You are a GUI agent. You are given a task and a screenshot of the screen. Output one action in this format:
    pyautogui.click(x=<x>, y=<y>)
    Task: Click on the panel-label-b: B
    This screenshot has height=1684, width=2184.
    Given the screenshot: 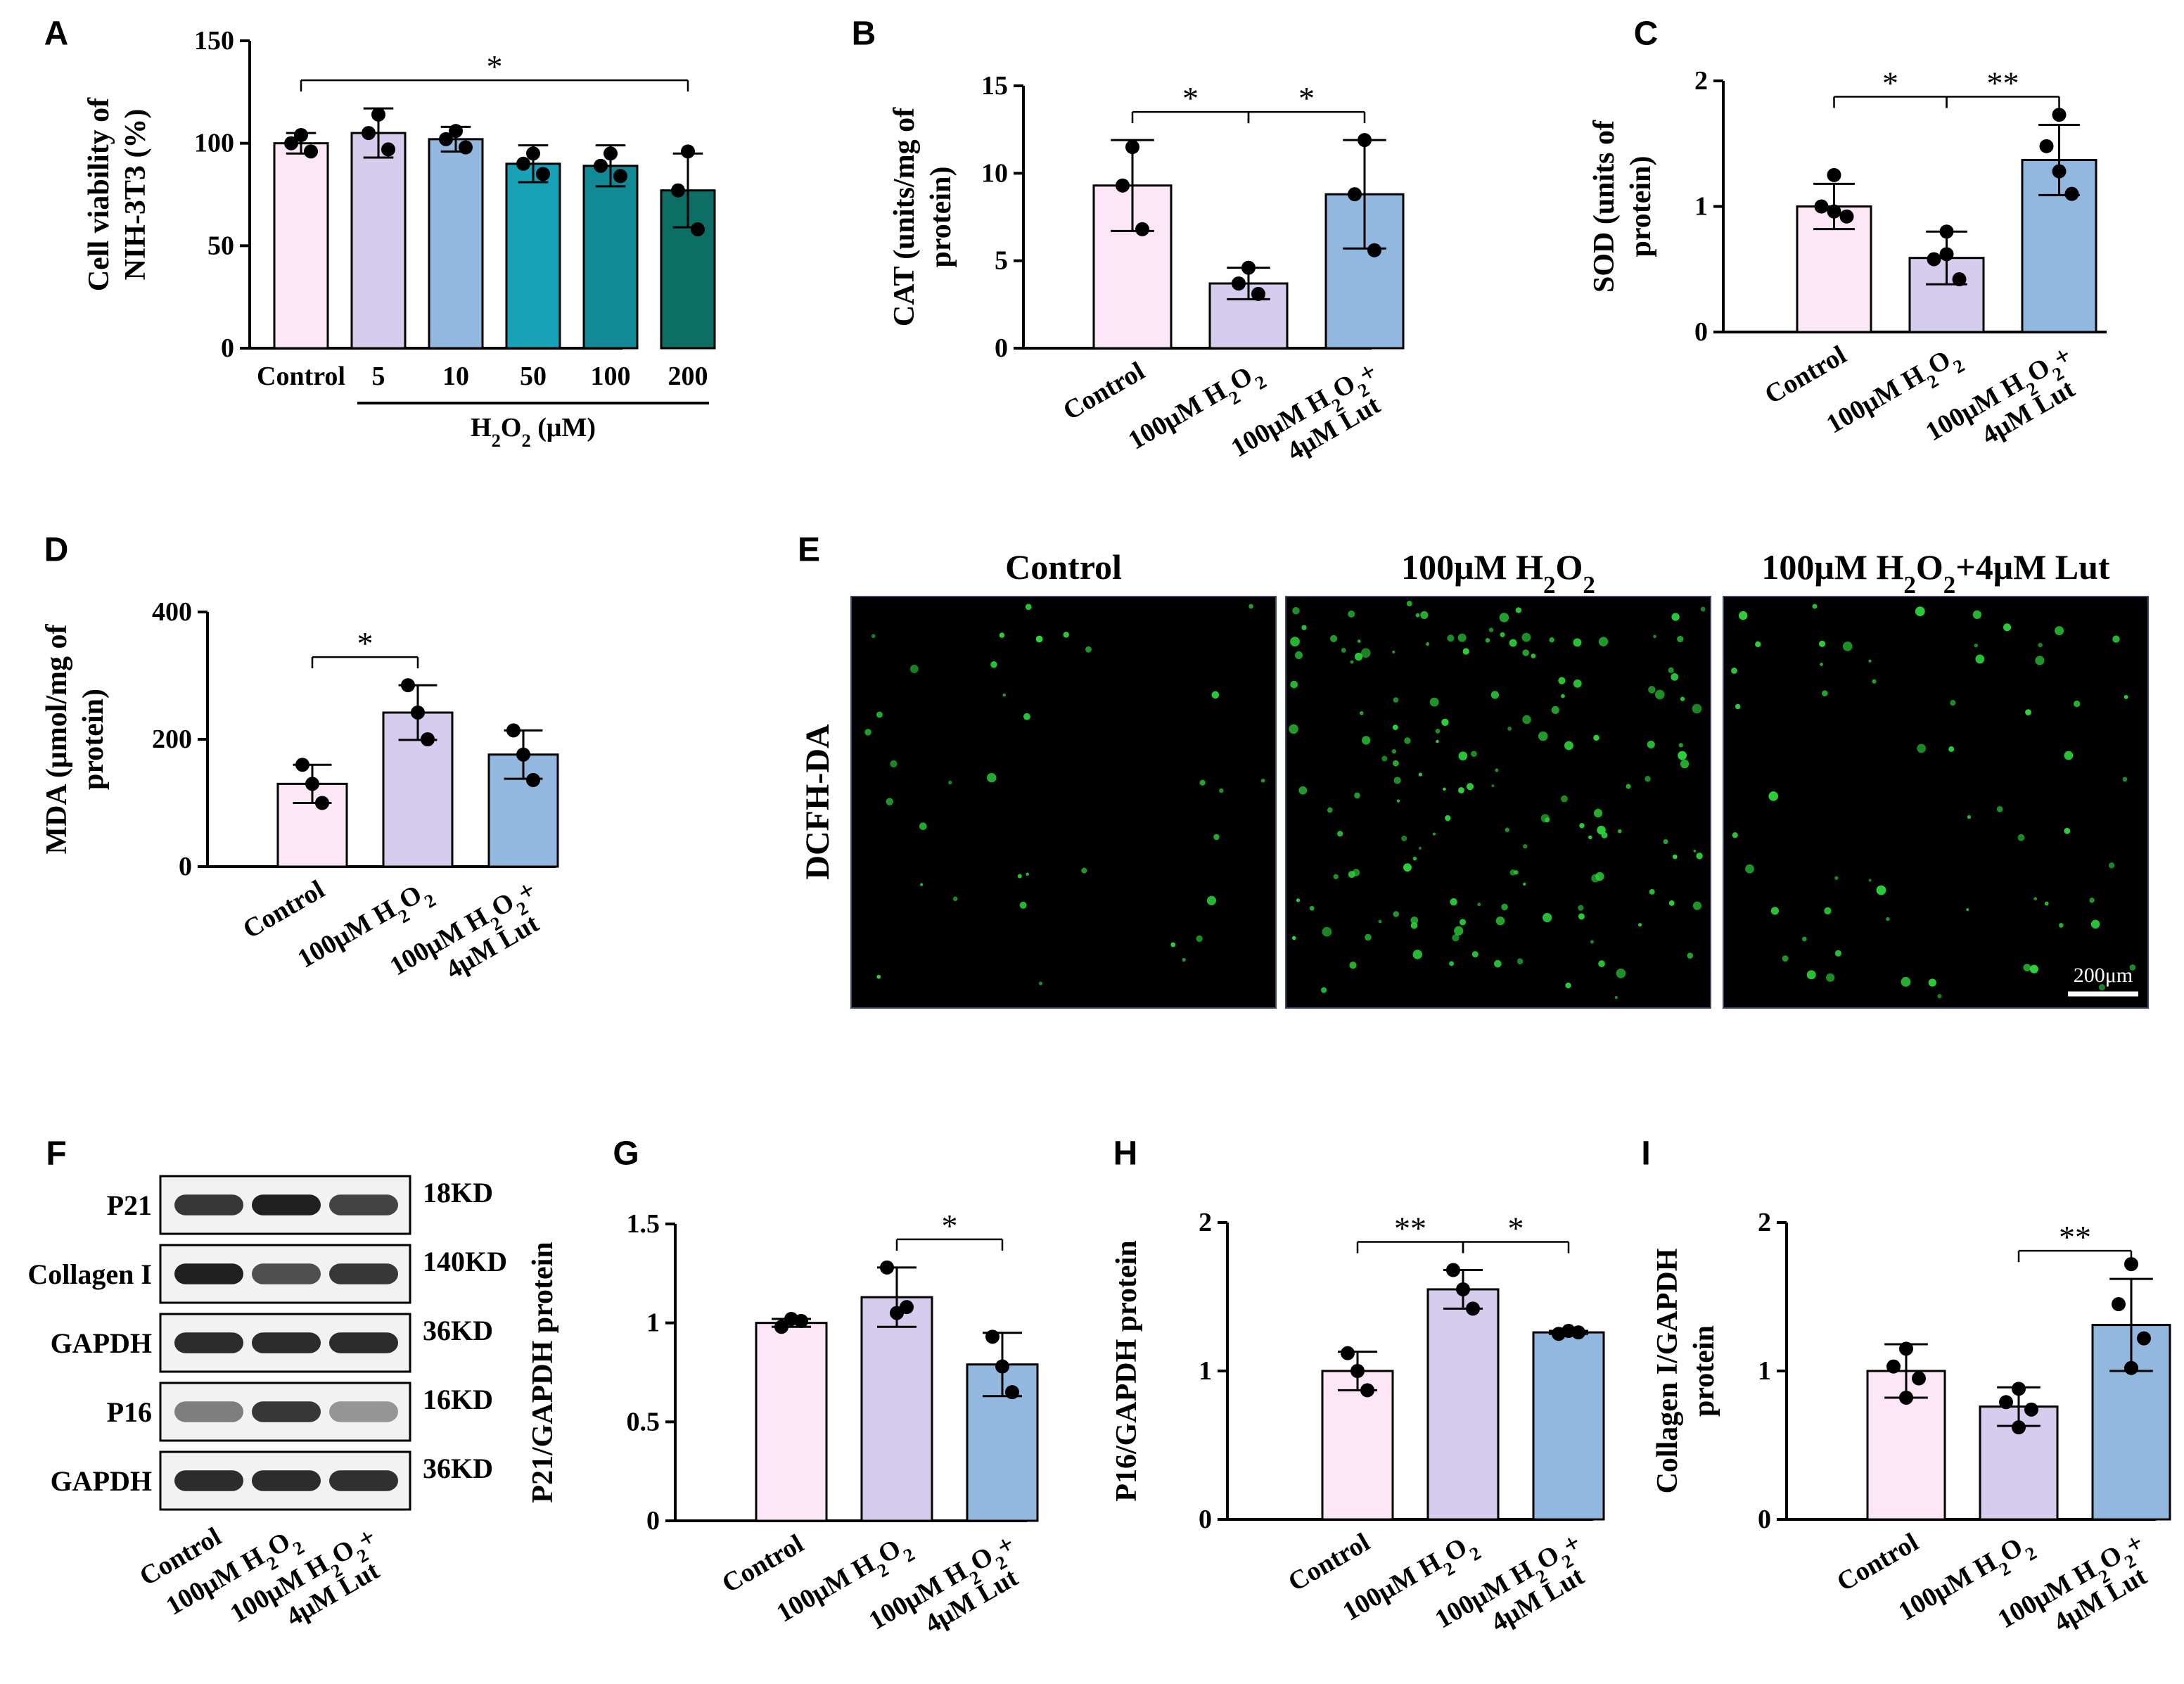 What is the action you would take?
    pyautogui.click(x=864, y=34)
    